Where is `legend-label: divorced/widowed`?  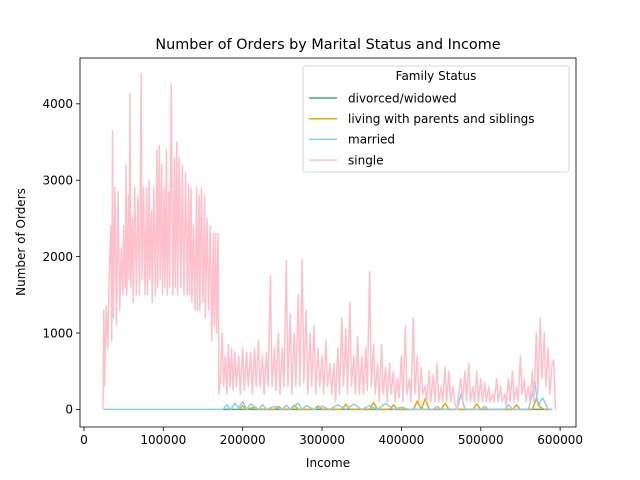
legend-label: divorced/widowed is located at coordinates (402, 98).